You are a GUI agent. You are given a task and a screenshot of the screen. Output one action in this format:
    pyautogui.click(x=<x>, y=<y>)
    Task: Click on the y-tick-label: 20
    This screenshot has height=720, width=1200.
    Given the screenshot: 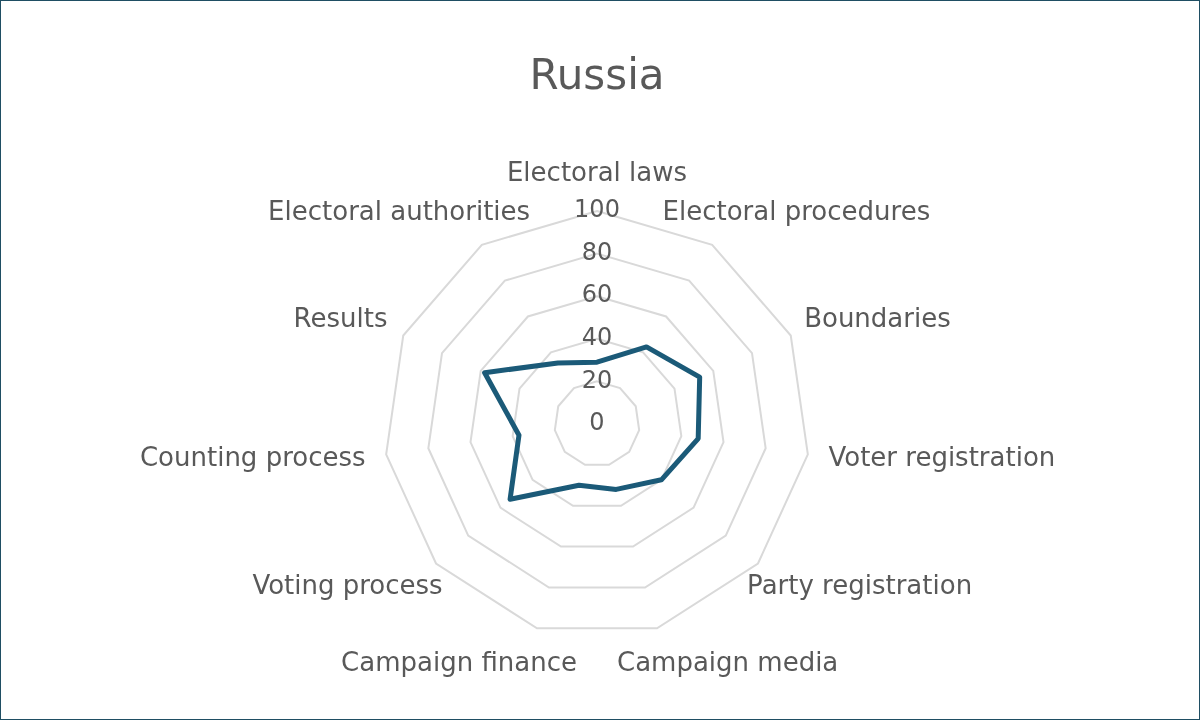 What is the action you would take?
    pyautogui.click(x=597, y=379)
    